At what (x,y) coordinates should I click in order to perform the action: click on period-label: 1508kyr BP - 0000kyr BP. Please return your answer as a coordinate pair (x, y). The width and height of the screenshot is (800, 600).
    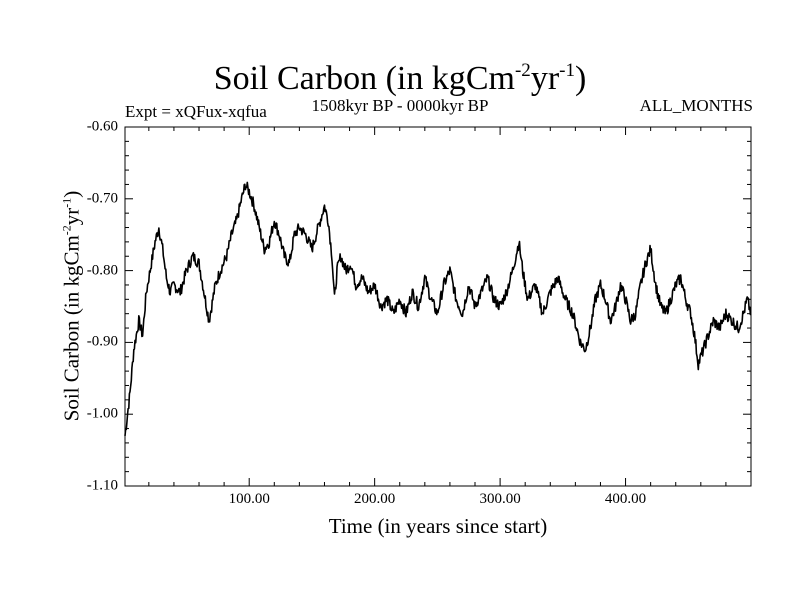
    Looking at the image, I should click on (400, 105).